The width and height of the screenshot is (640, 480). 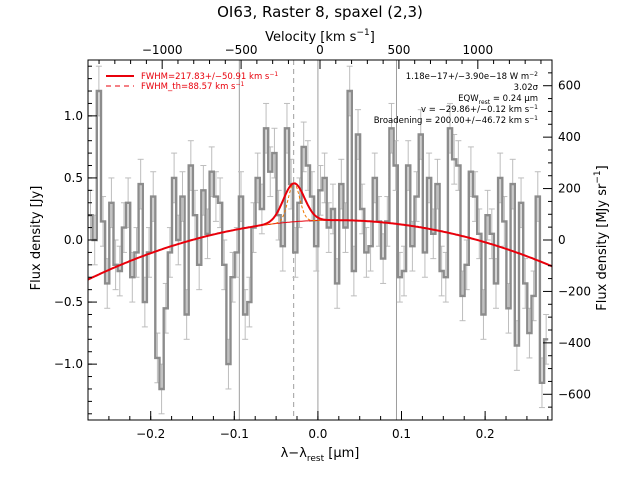 I want to click on x-tick-label: −0.1, so click(x=234, y=434).